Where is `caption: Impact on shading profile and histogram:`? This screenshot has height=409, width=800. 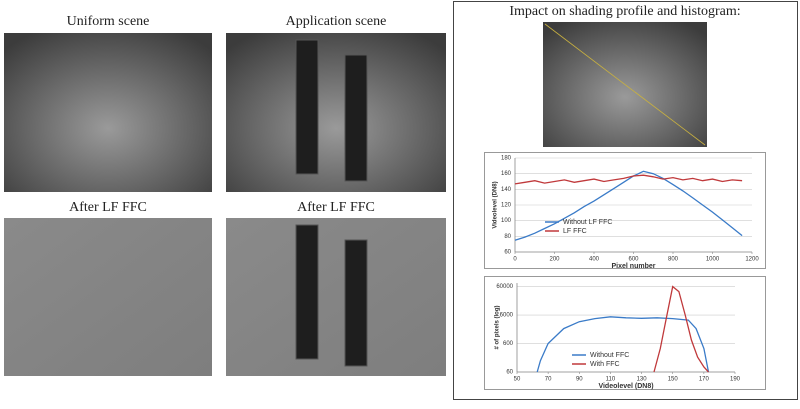 caption: Impact on shading profile and histogram: is located at coordinates (624, 11).